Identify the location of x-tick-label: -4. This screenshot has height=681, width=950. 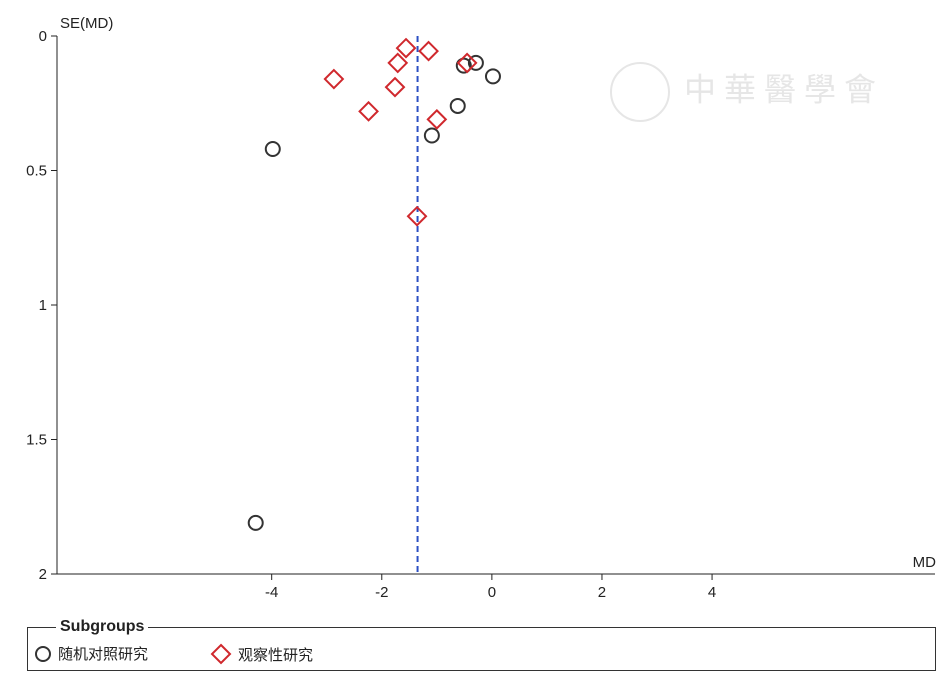
(271, 592).